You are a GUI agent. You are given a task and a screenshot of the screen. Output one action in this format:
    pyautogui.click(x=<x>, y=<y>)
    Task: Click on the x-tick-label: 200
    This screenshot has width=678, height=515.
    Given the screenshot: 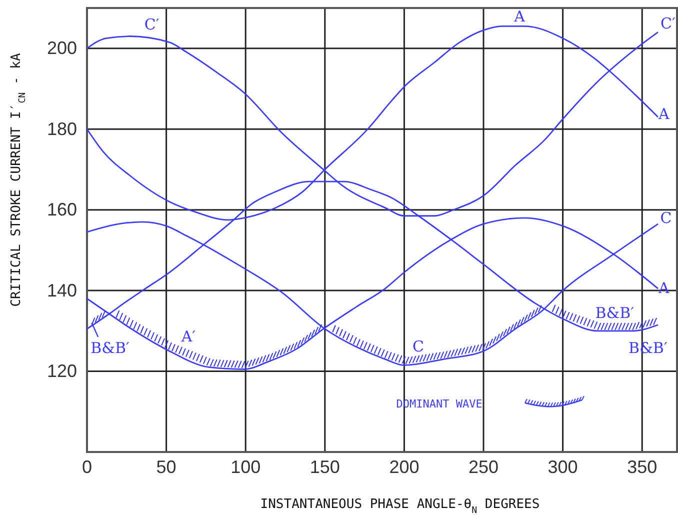 What is the action you would take?
    pyautogui.click(x=404, y=466)
    